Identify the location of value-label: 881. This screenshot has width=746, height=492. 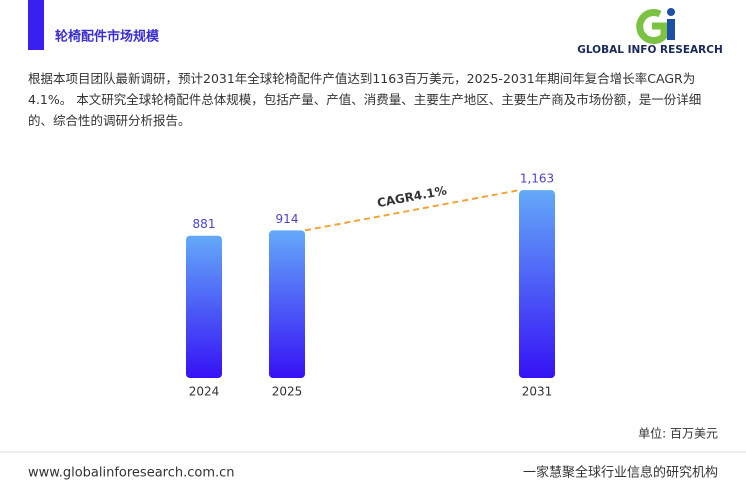
(204, 224).